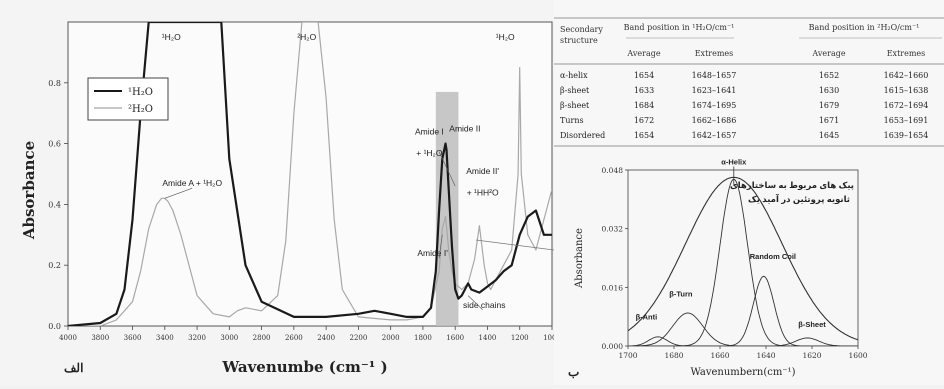  Describe the element at coordinates (679, 27) in the screenshot. I see `table-group-h2o: Band position in ¹H₂O/cm⁻¹` at that location.